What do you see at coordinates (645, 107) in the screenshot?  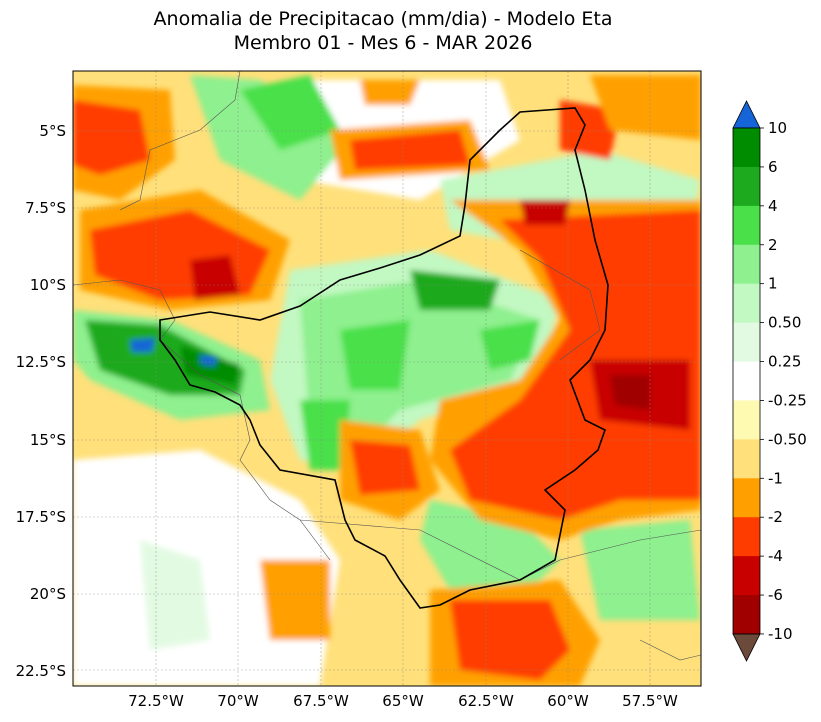 I see `field-orange-northeast` at bounding box center [645, 107].